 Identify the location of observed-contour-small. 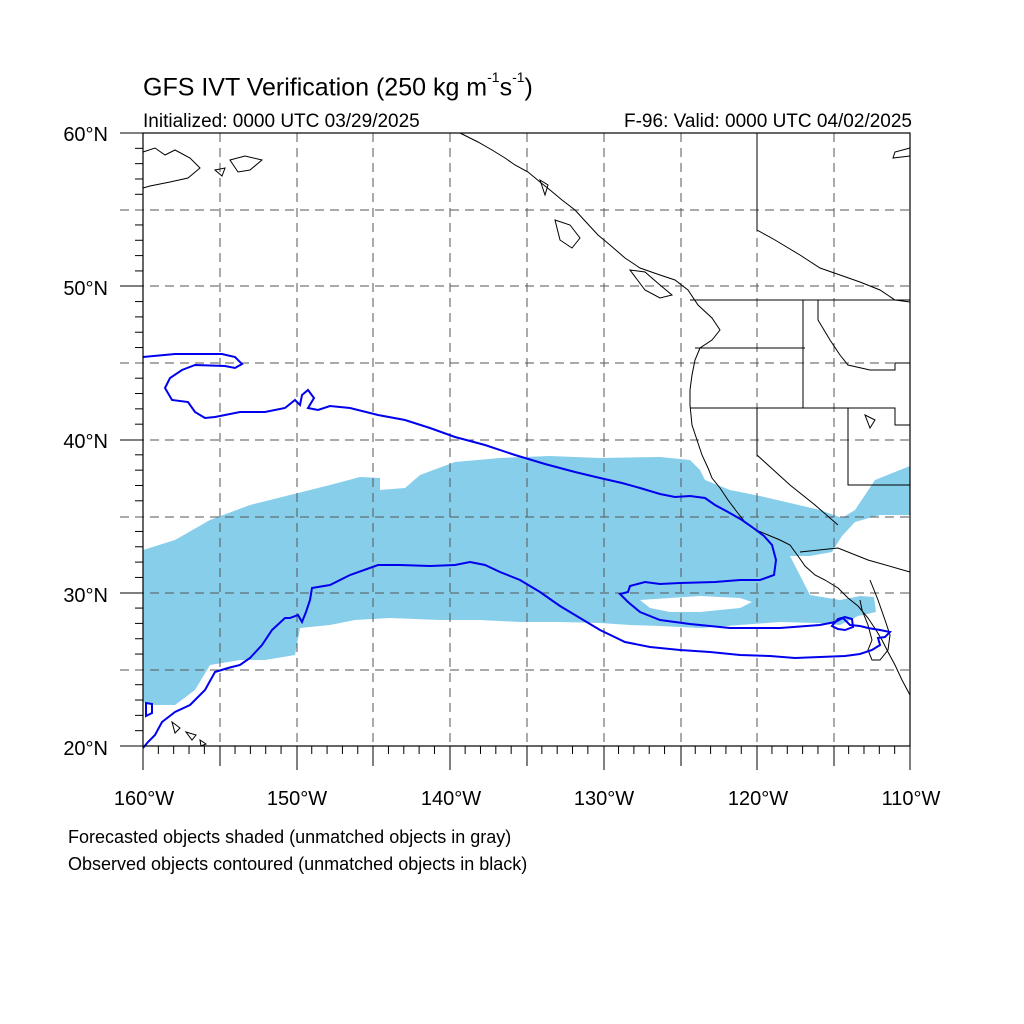
(149, 709).